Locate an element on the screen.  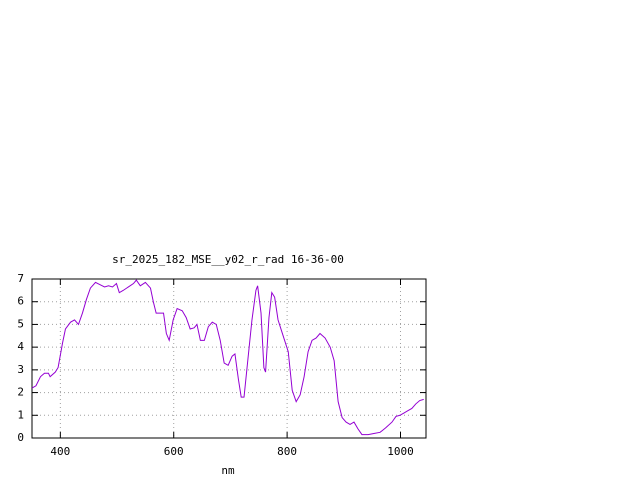
y-tick-label: 1 is located at coordinates (20, 414).